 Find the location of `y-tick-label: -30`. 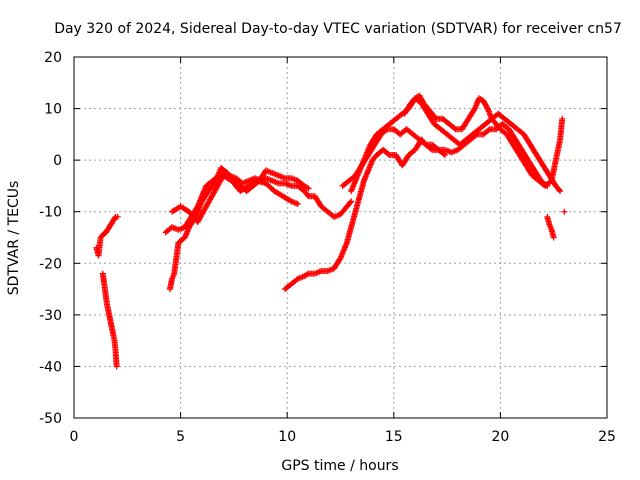

y-tick-label: -30 is located at coordinates (50, 316).